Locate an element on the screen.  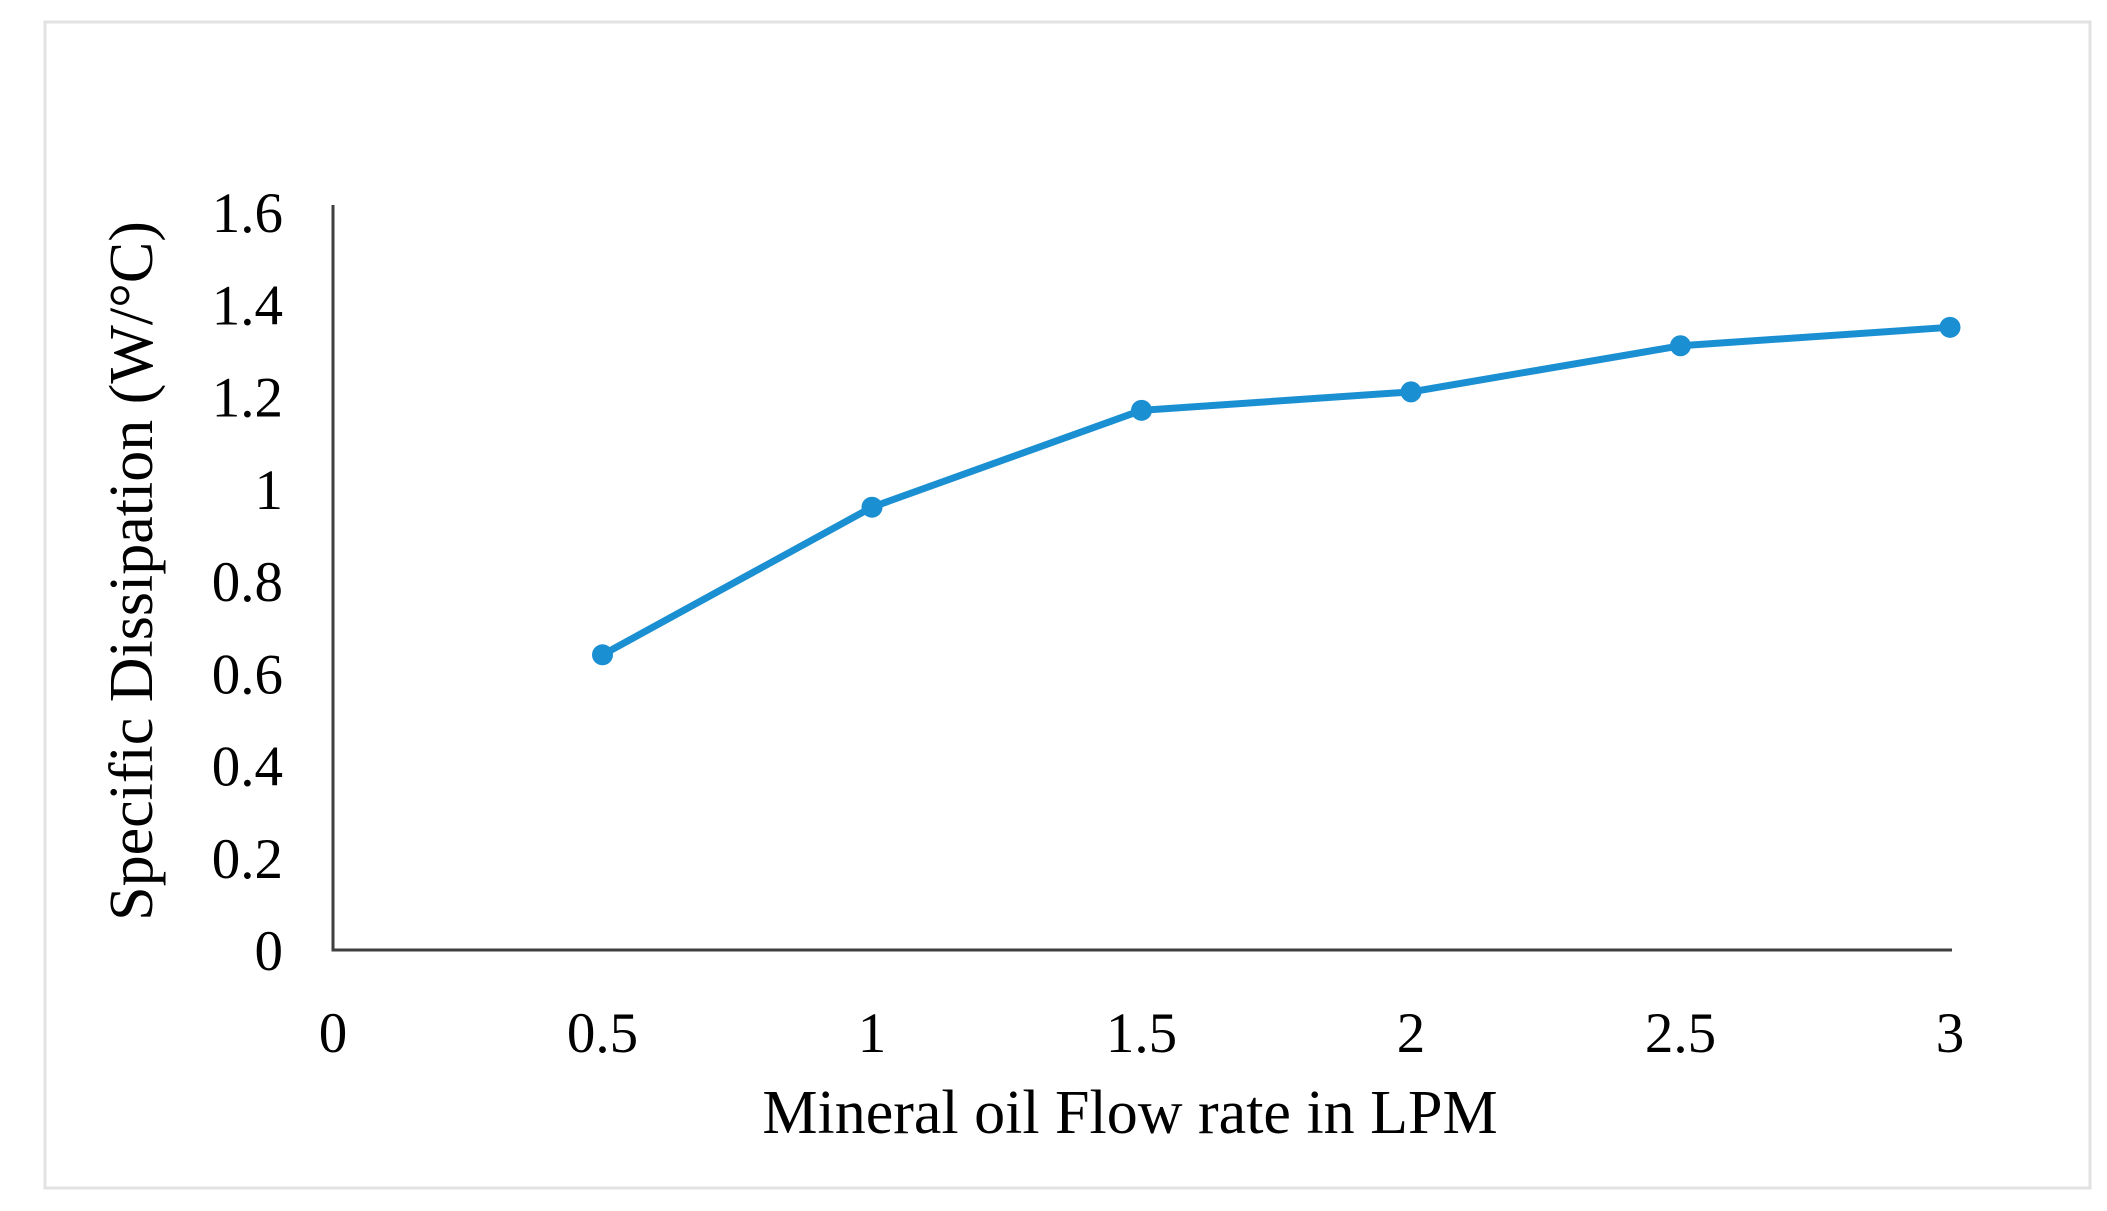
x-axis-tick-label: 0 is located at coordinates (333, 1033).